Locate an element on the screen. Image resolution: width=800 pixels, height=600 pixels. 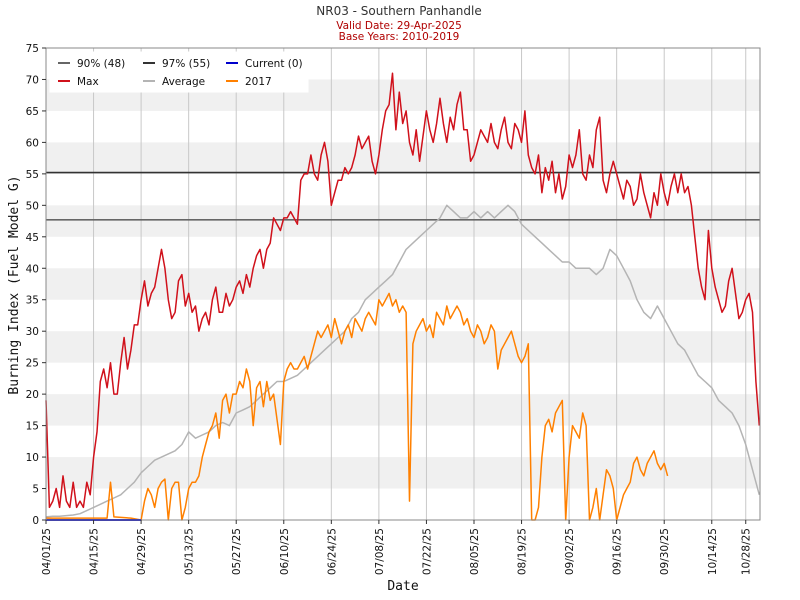
x-tick-label: 10/14/25 is located at coordinates (713, 551).